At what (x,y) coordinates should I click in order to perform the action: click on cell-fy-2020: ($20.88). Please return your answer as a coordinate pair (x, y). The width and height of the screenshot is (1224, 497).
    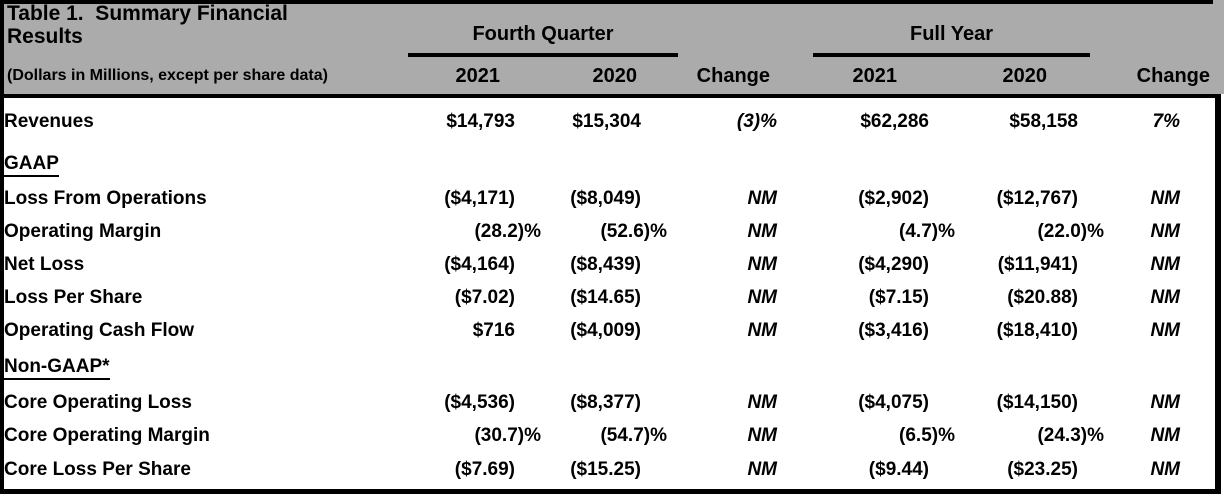
    Looking at the image, I should click on (1042, 297).